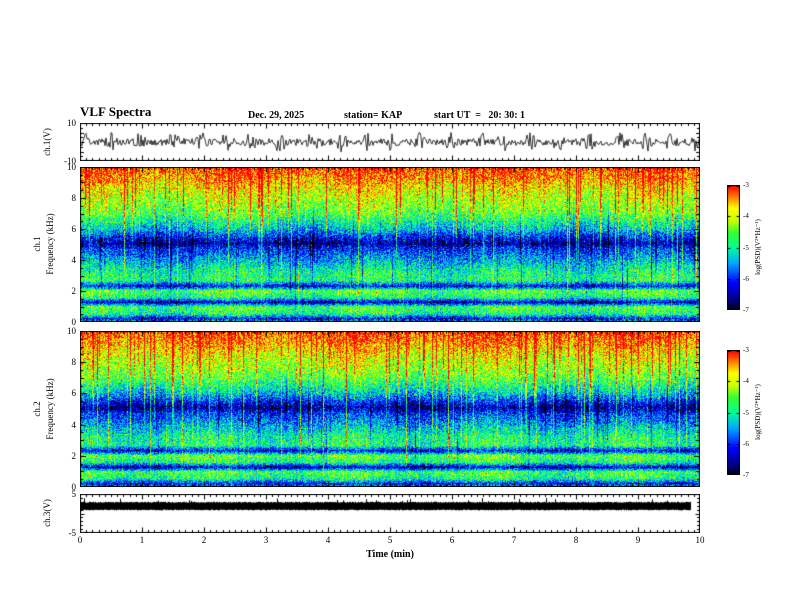  Describe the element at coordinates (638, 540) in the screenshot. I see `tick-label: 9` at that location.